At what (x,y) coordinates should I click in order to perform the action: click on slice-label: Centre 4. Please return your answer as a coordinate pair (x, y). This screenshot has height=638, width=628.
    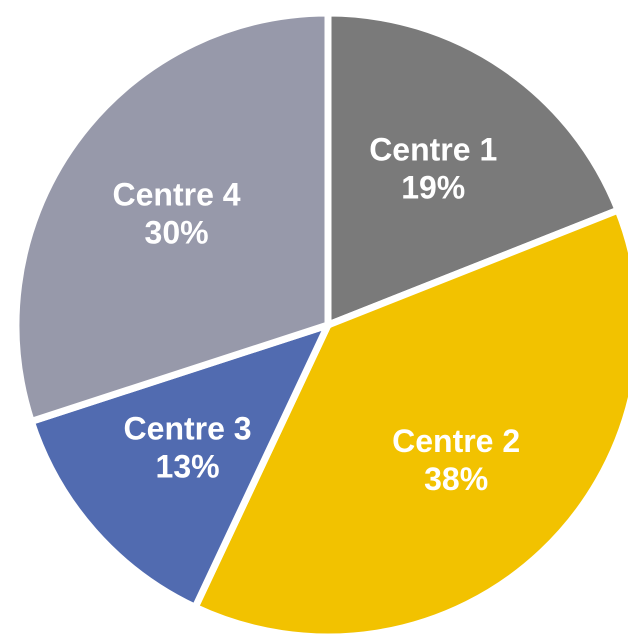
    Looking at the image, I should click on (177, 194).